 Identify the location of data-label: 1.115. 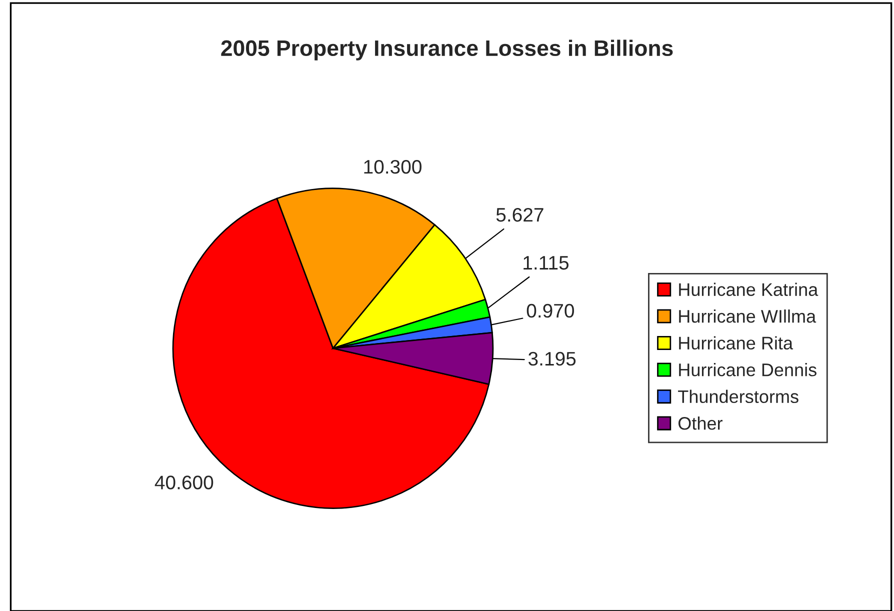
(546, 263).